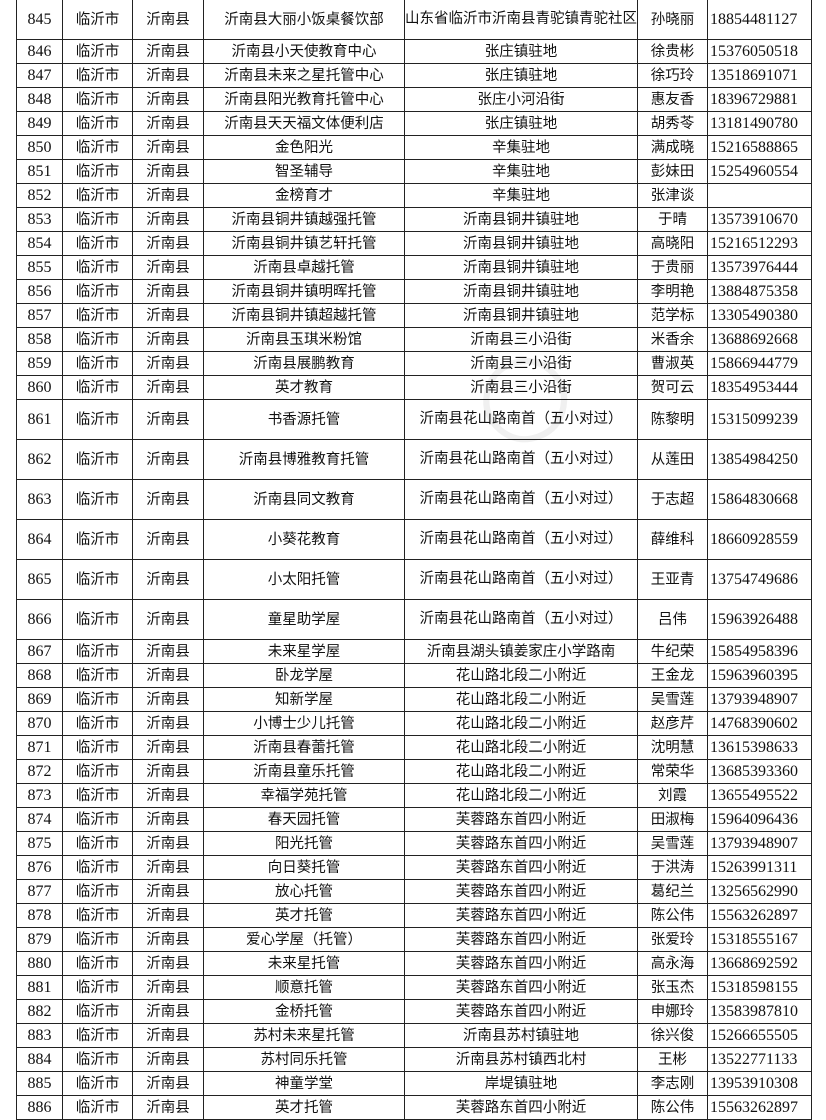 This screenshot has height=1120, width=826. Describe the element at coordinates (304, 699) in the screenshot. I see `org-name-cell: 知新学屋` at that location.